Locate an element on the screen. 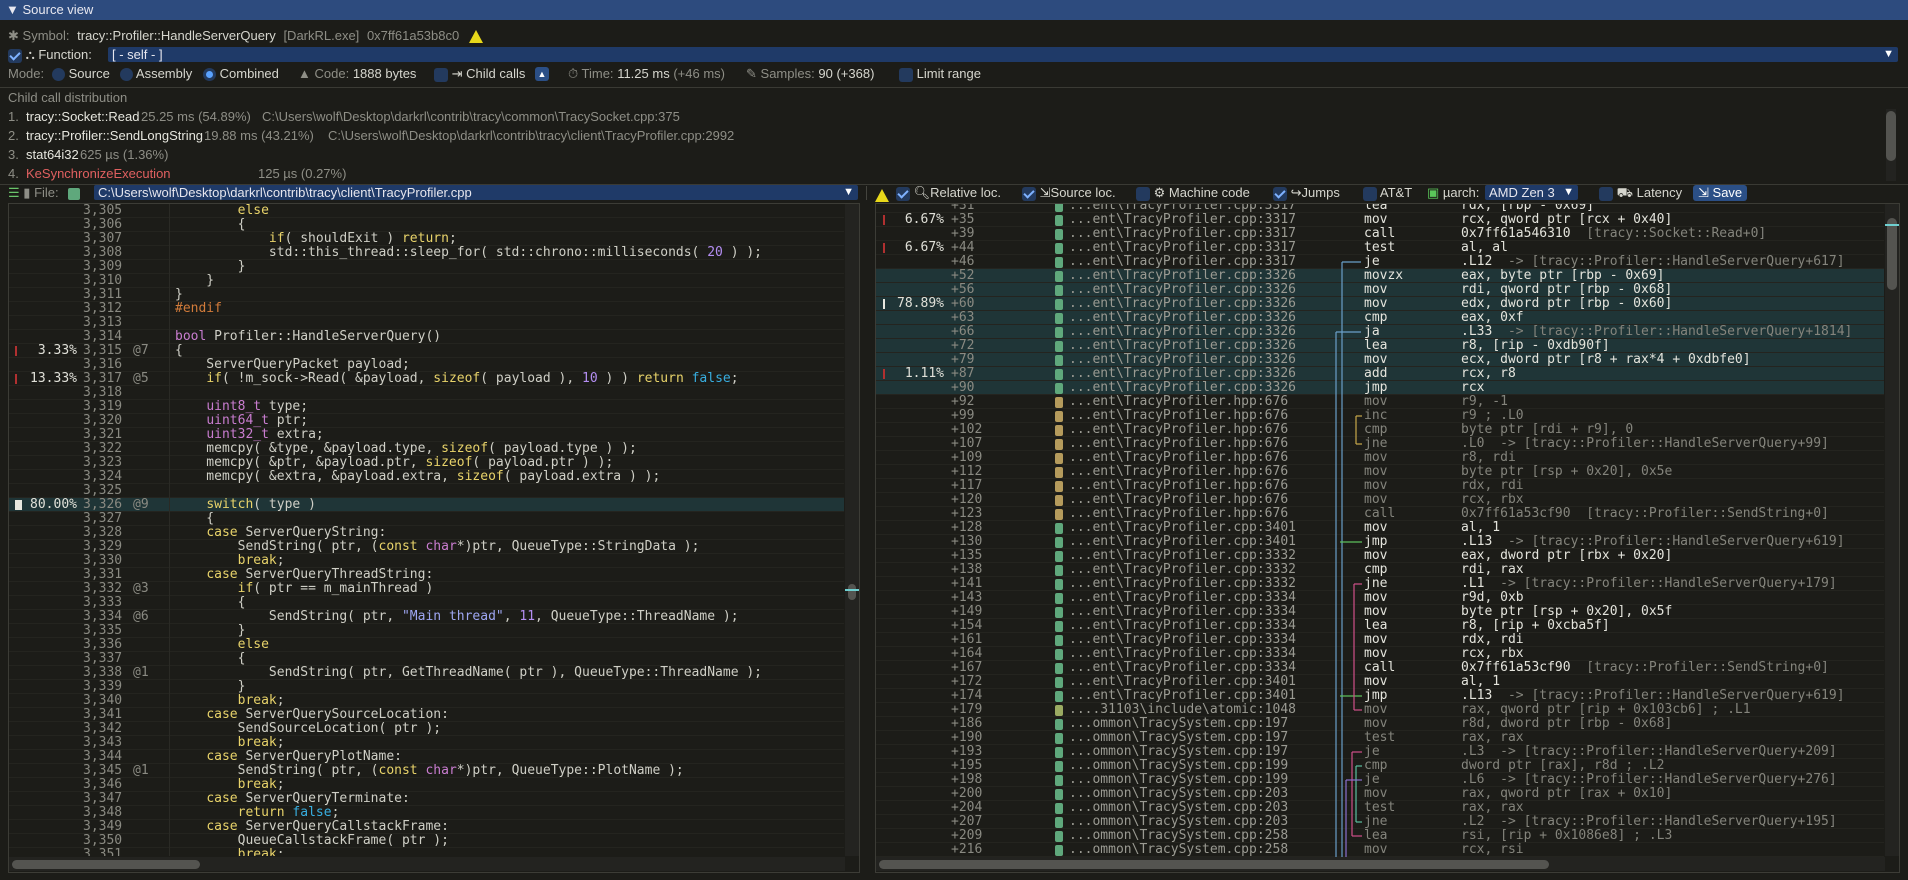 Image resolution: width=1908 pixels, height=880 pixels. source-line: 3,305 else is located at coordinates (426, 211).